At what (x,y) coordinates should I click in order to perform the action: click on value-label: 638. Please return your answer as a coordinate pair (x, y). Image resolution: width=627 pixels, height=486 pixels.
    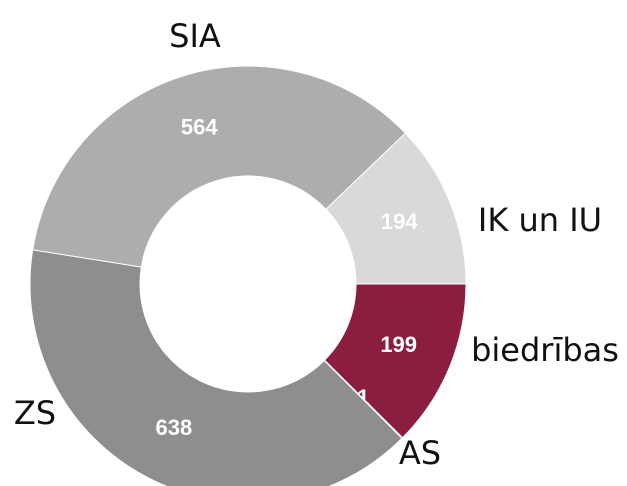
    Looking at the image, I should click on (174, 427).